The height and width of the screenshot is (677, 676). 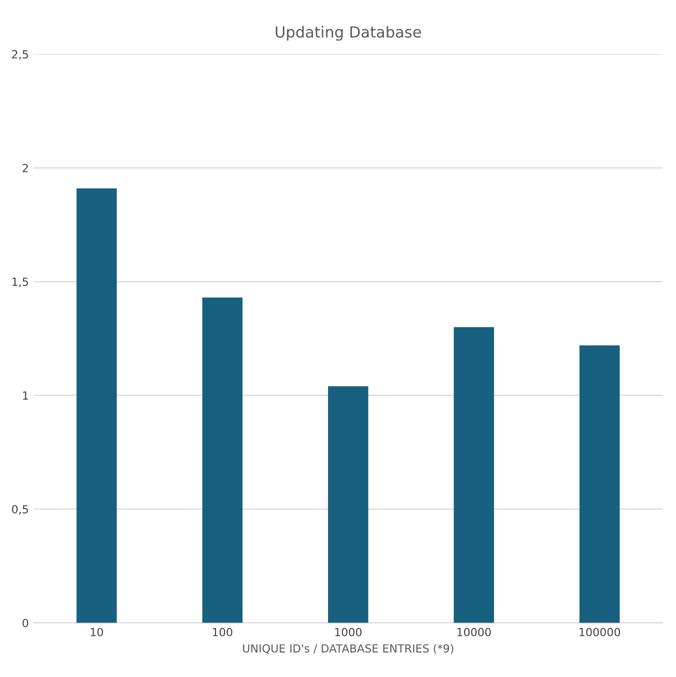 What do you see at coordinates (348, 632) in the screenshot?
I see `x-tick-label: 1000` at bounding box center [348, 632].